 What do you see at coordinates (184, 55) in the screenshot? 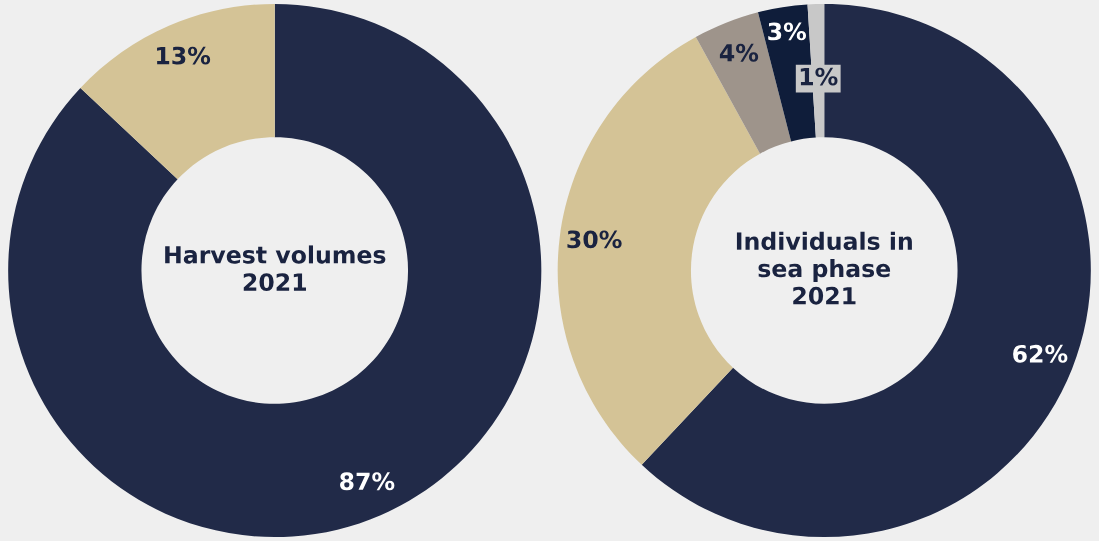
I see `data-label: 13%` at bounding box center [184, 55].